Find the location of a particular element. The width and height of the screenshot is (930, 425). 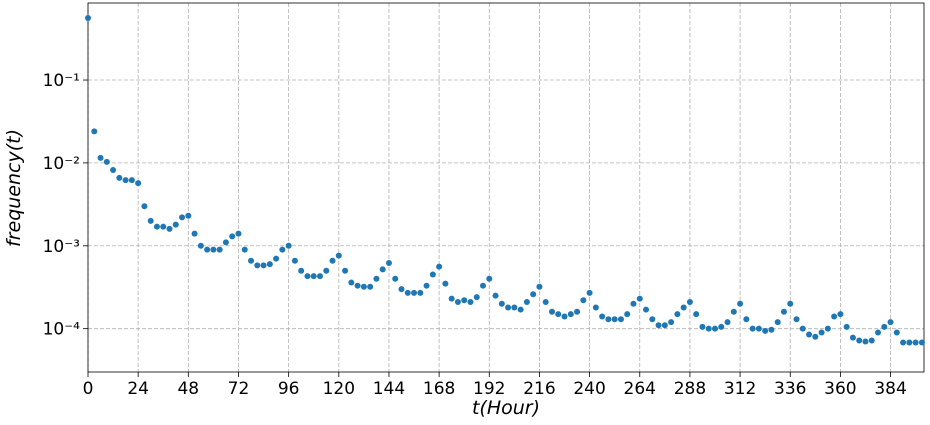

x-tick-label: 72 is located at coordinates (239, 389).